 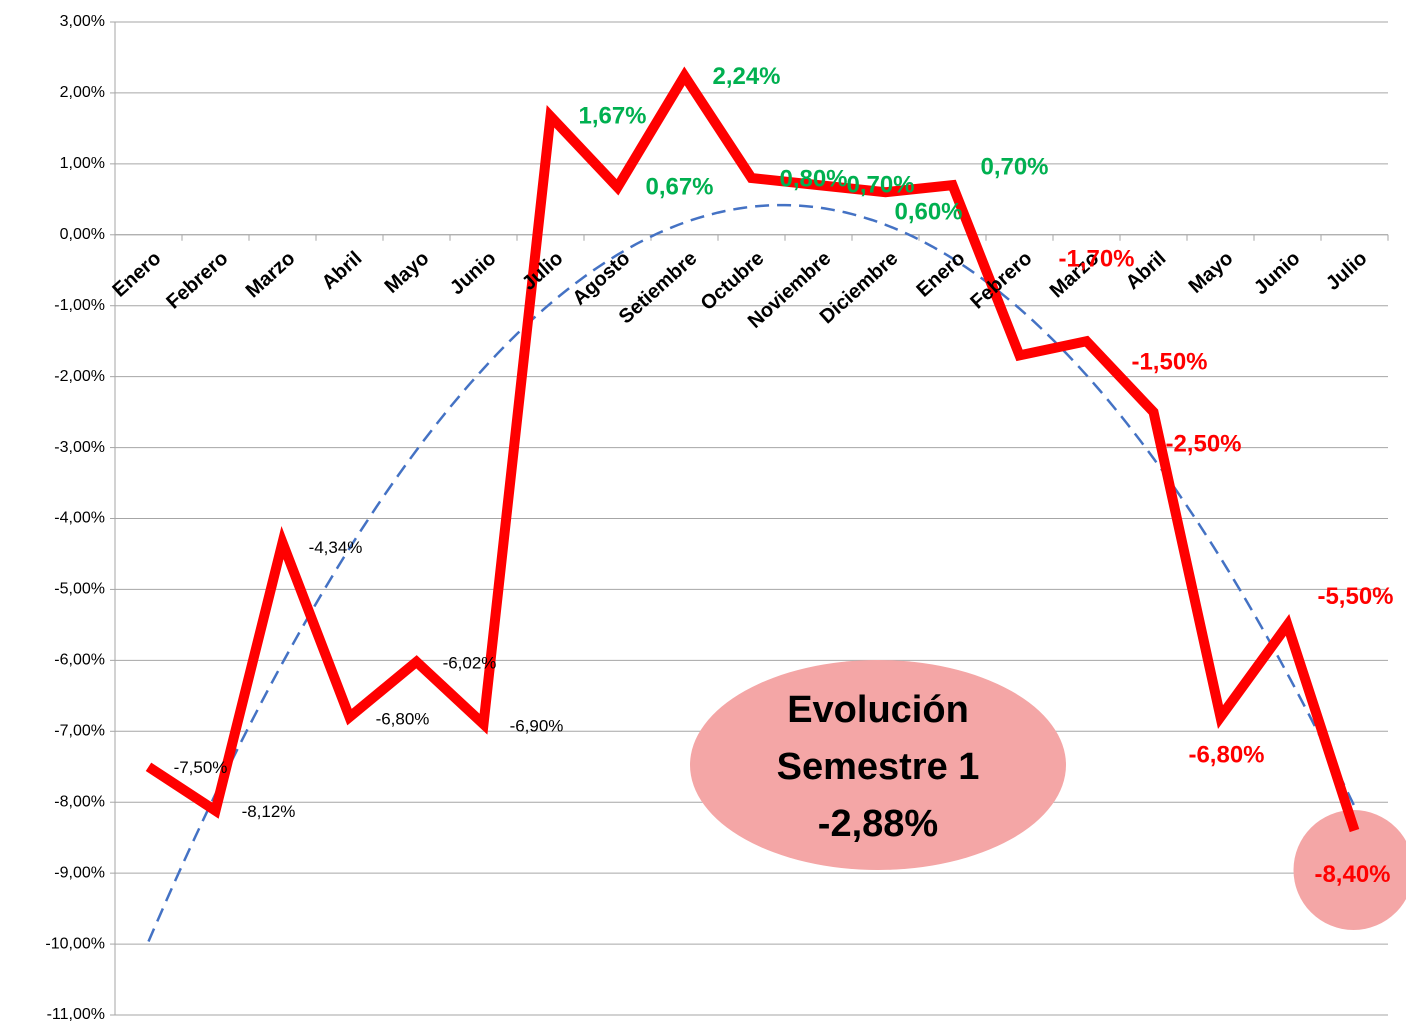 I want to click on highlight, so click(x=1349, y=870).